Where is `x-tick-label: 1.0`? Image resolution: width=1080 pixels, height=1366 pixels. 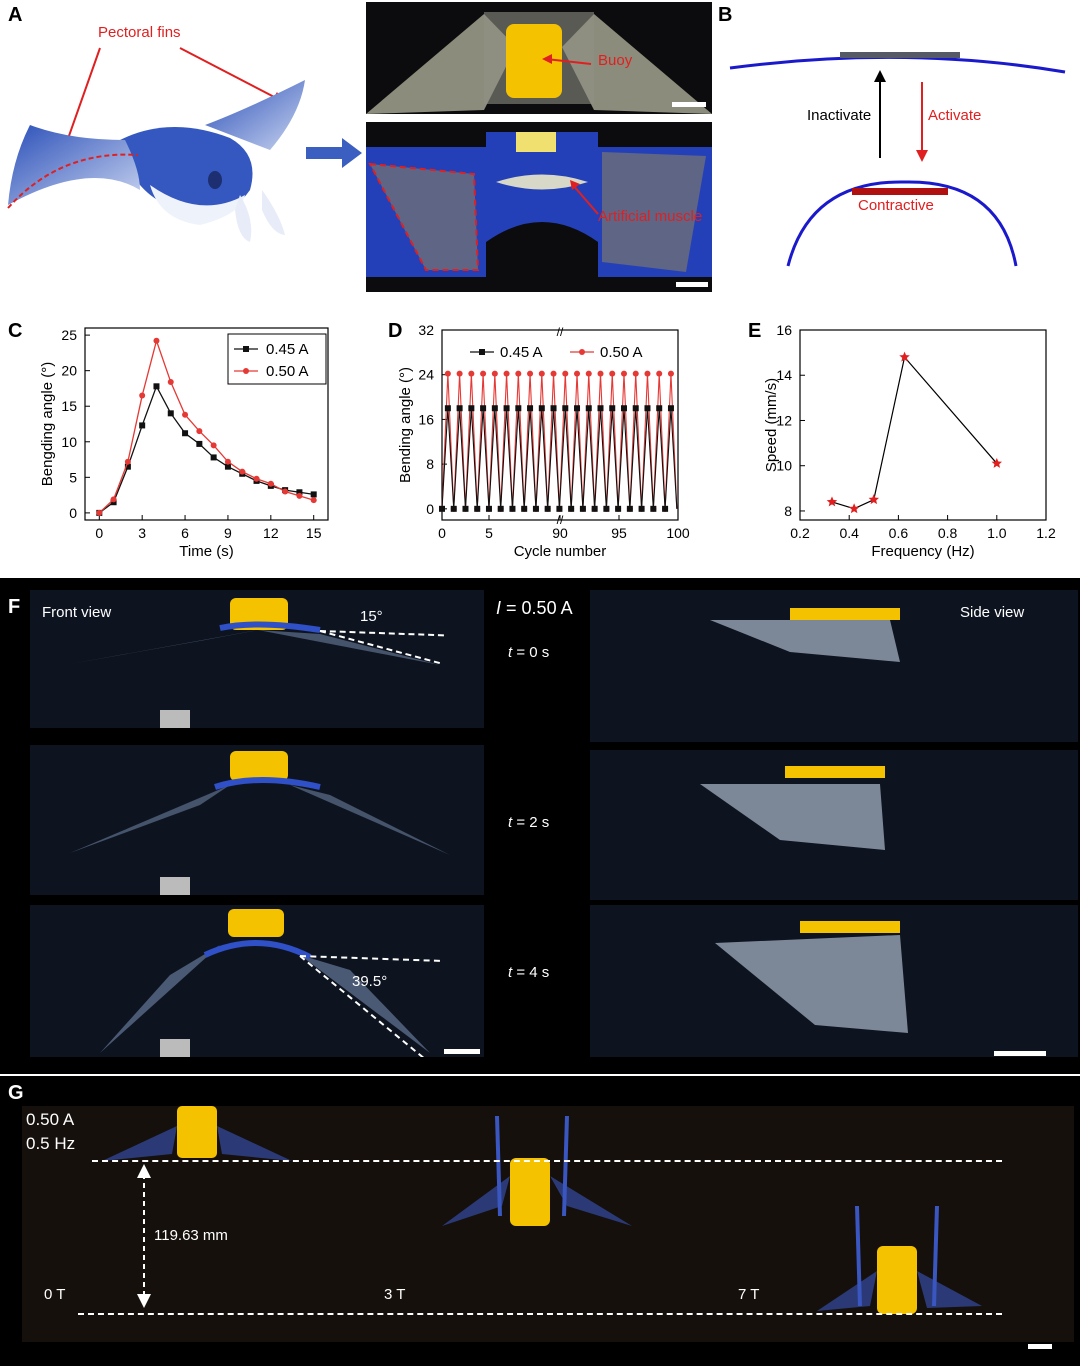
x-tick-label: 1.0 is located at coordinates (997, 533).